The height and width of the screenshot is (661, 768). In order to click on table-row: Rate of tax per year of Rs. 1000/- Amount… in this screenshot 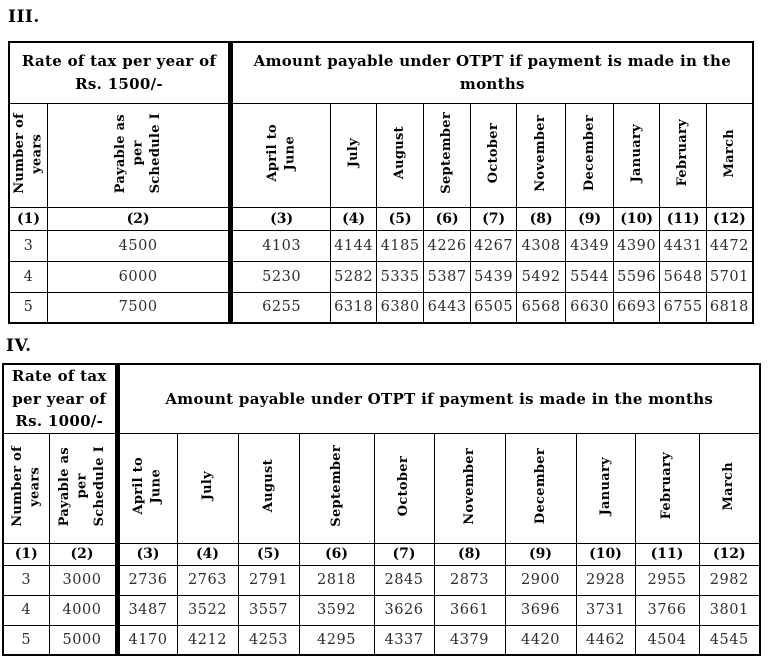, I will do `click(381, 398)`.